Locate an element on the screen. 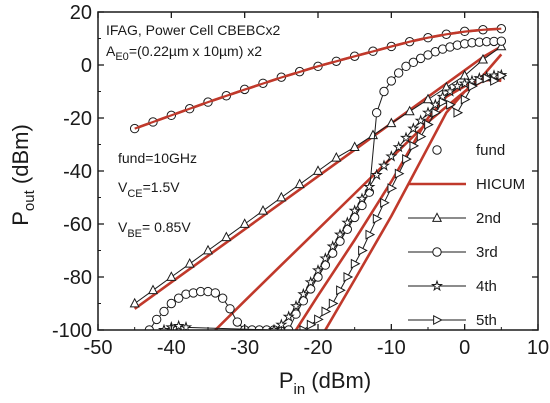 The image size is (550, 403). legend-item-2nd: 2nd is located at coordinates (454, 218).